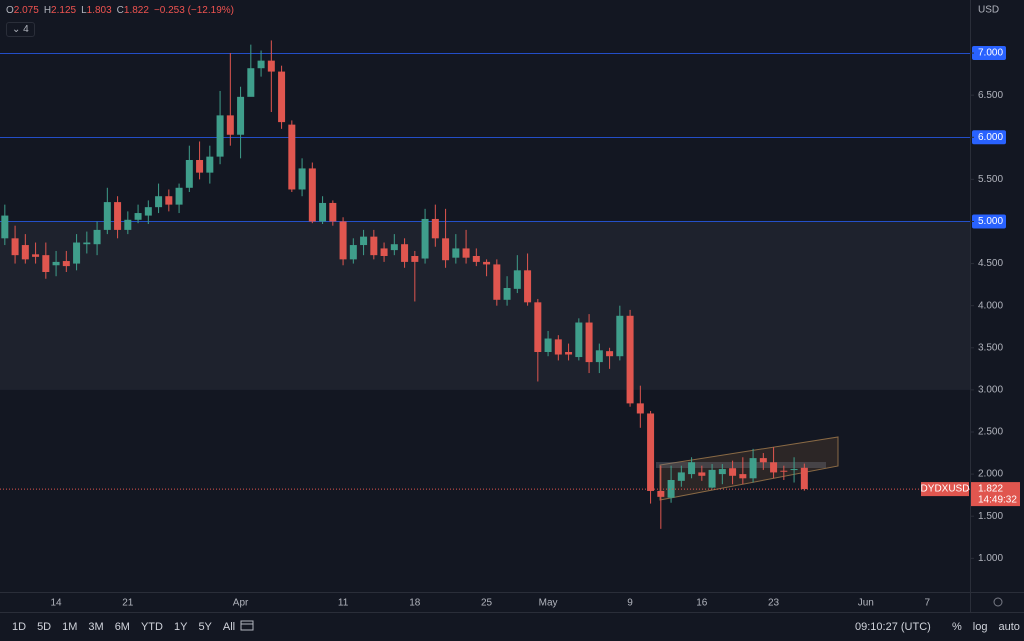  What do you see at coordinates (241, 603) in the screenshot?
I see `x-tick-label: Apr` at bounding box center [241, 603].